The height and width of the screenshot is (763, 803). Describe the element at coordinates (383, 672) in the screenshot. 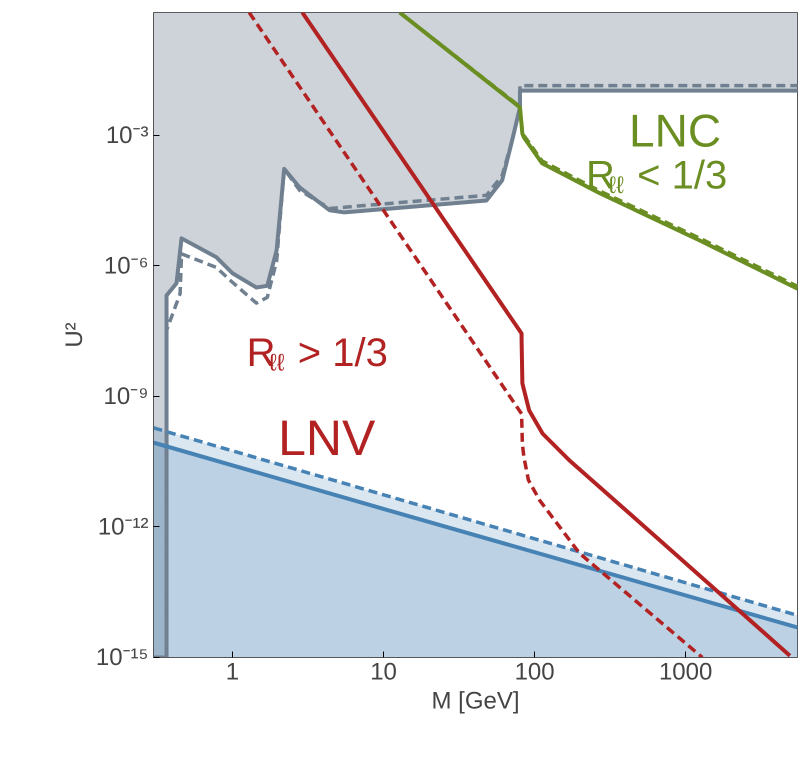

I see `x-tick-label: 10` at that location.